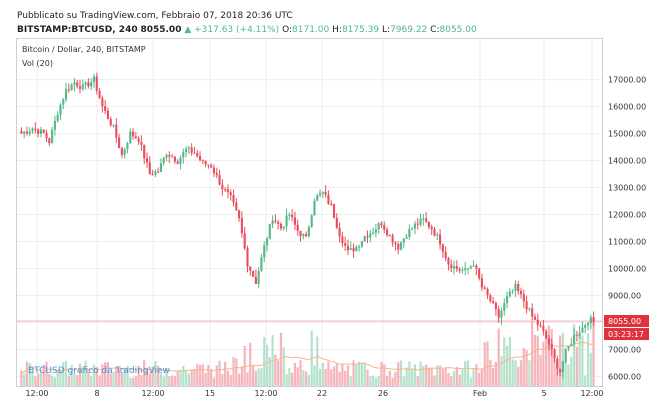  I want to click on time-tick-label: 26, so click(383, 393).